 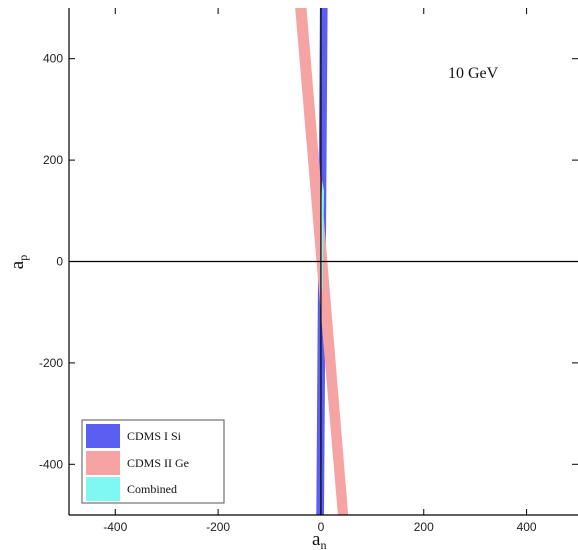 I want to click on y-tick-label: -200, so click(x=51, y=363).